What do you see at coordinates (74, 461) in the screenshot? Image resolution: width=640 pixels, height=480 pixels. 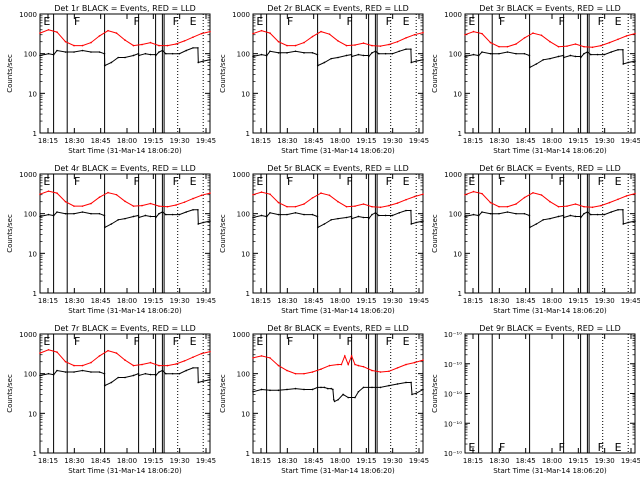 I see `x-tick-label: 18:30` at bounding box center [74, 461].